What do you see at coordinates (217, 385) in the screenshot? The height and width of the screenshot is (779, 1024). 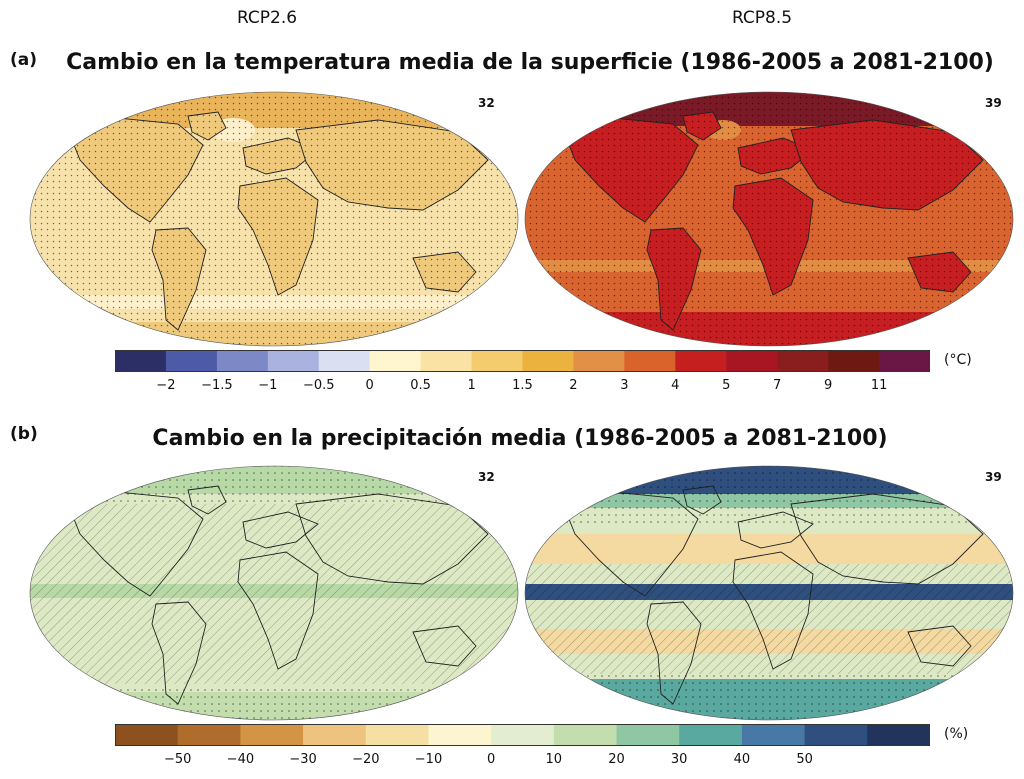 I see `temperature-colorbar-tick-label: −1.5` at bounding box center [217, 385].